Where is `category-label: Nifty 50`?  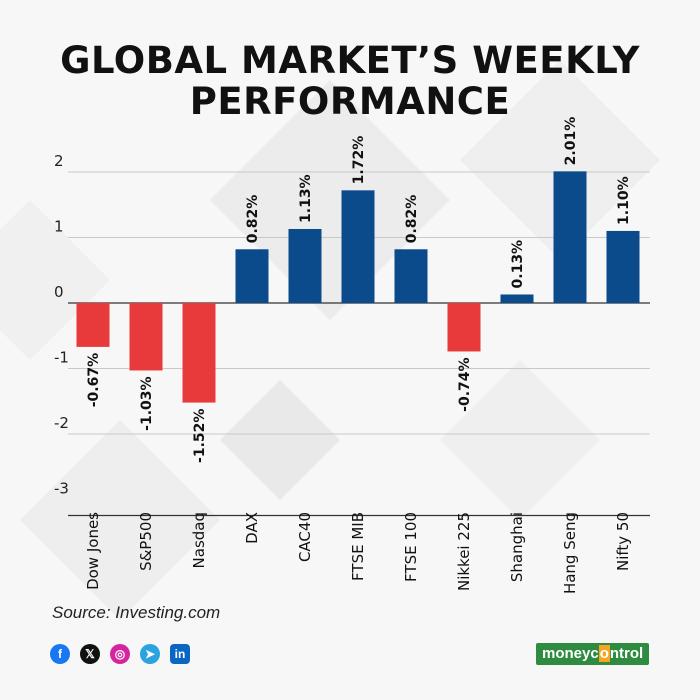 category-label: Nifty 50 is located at coordinates (623, 541).